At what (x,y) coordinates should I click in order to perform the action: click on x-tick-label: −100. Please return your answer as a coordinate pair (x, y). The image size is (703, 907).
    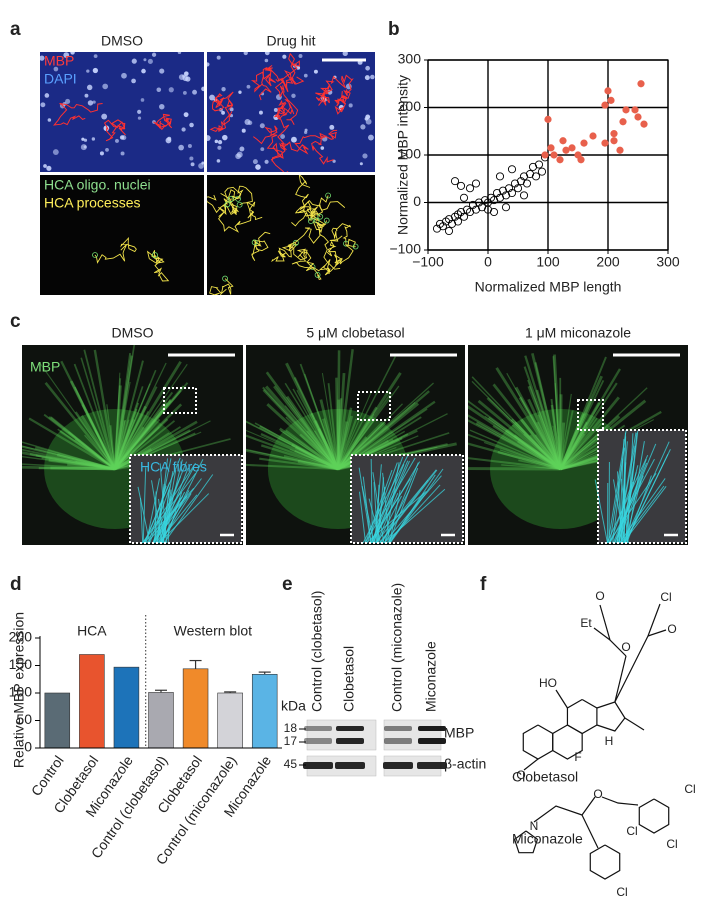
    Looking at the image, I should click on (428, 262).